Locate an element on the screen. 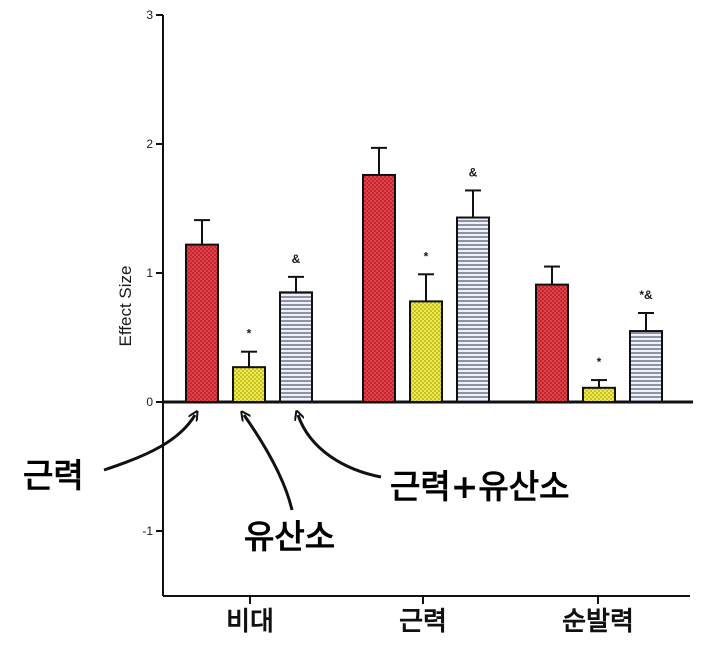  legend-label-strength: 근력 is located at coordinates (53, 475).